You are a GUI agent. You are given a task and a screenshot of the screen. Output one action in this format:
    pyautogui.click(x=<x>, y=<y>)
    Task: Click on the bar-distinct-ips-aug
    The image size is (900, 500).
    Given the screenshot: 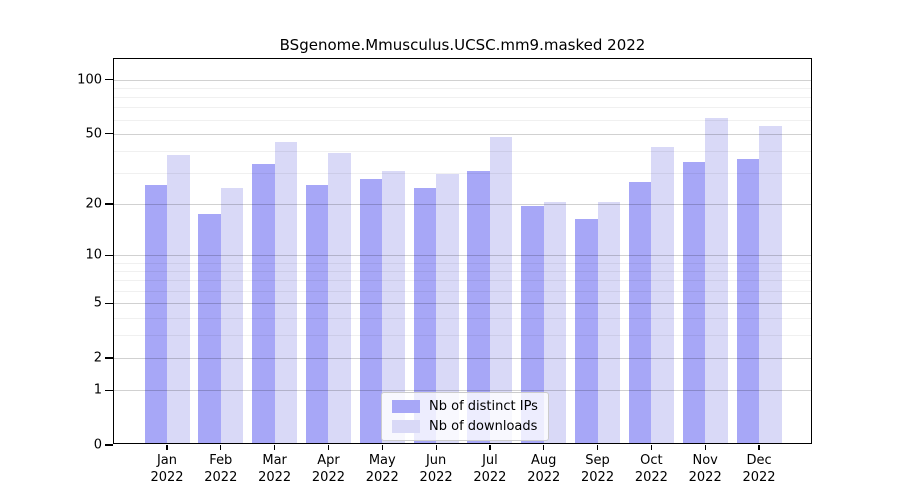 What is the action you would take?
    pyautogui.click(x=532, y=324)
    